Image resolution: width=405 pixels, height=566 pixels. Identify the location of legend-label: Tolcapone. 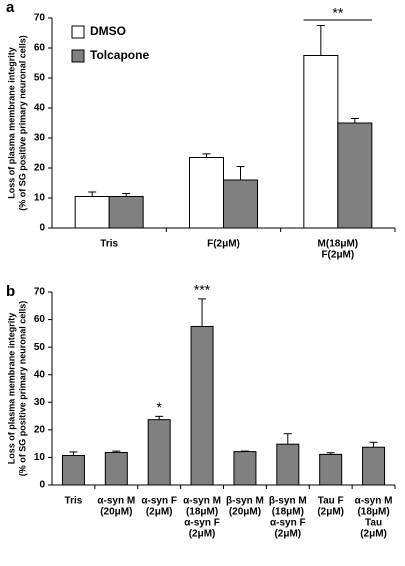
(119, 55).